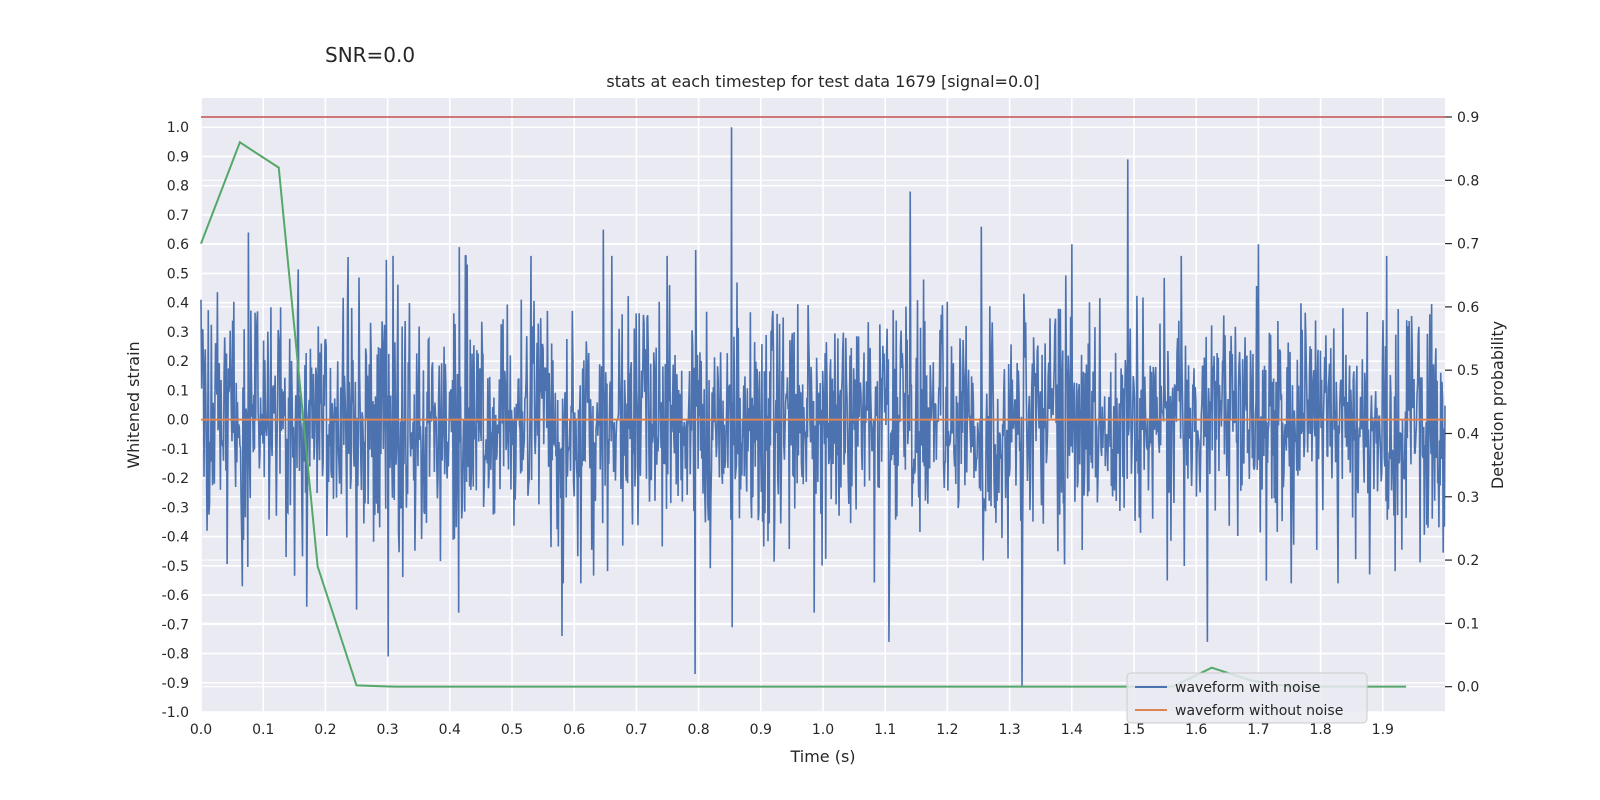 Image resolution: width=1600 pixels, height=800 pixels. Describe the element at coordinates (947, 730) in the screenshot. I see `x-tick-label: 1.2` at that location.